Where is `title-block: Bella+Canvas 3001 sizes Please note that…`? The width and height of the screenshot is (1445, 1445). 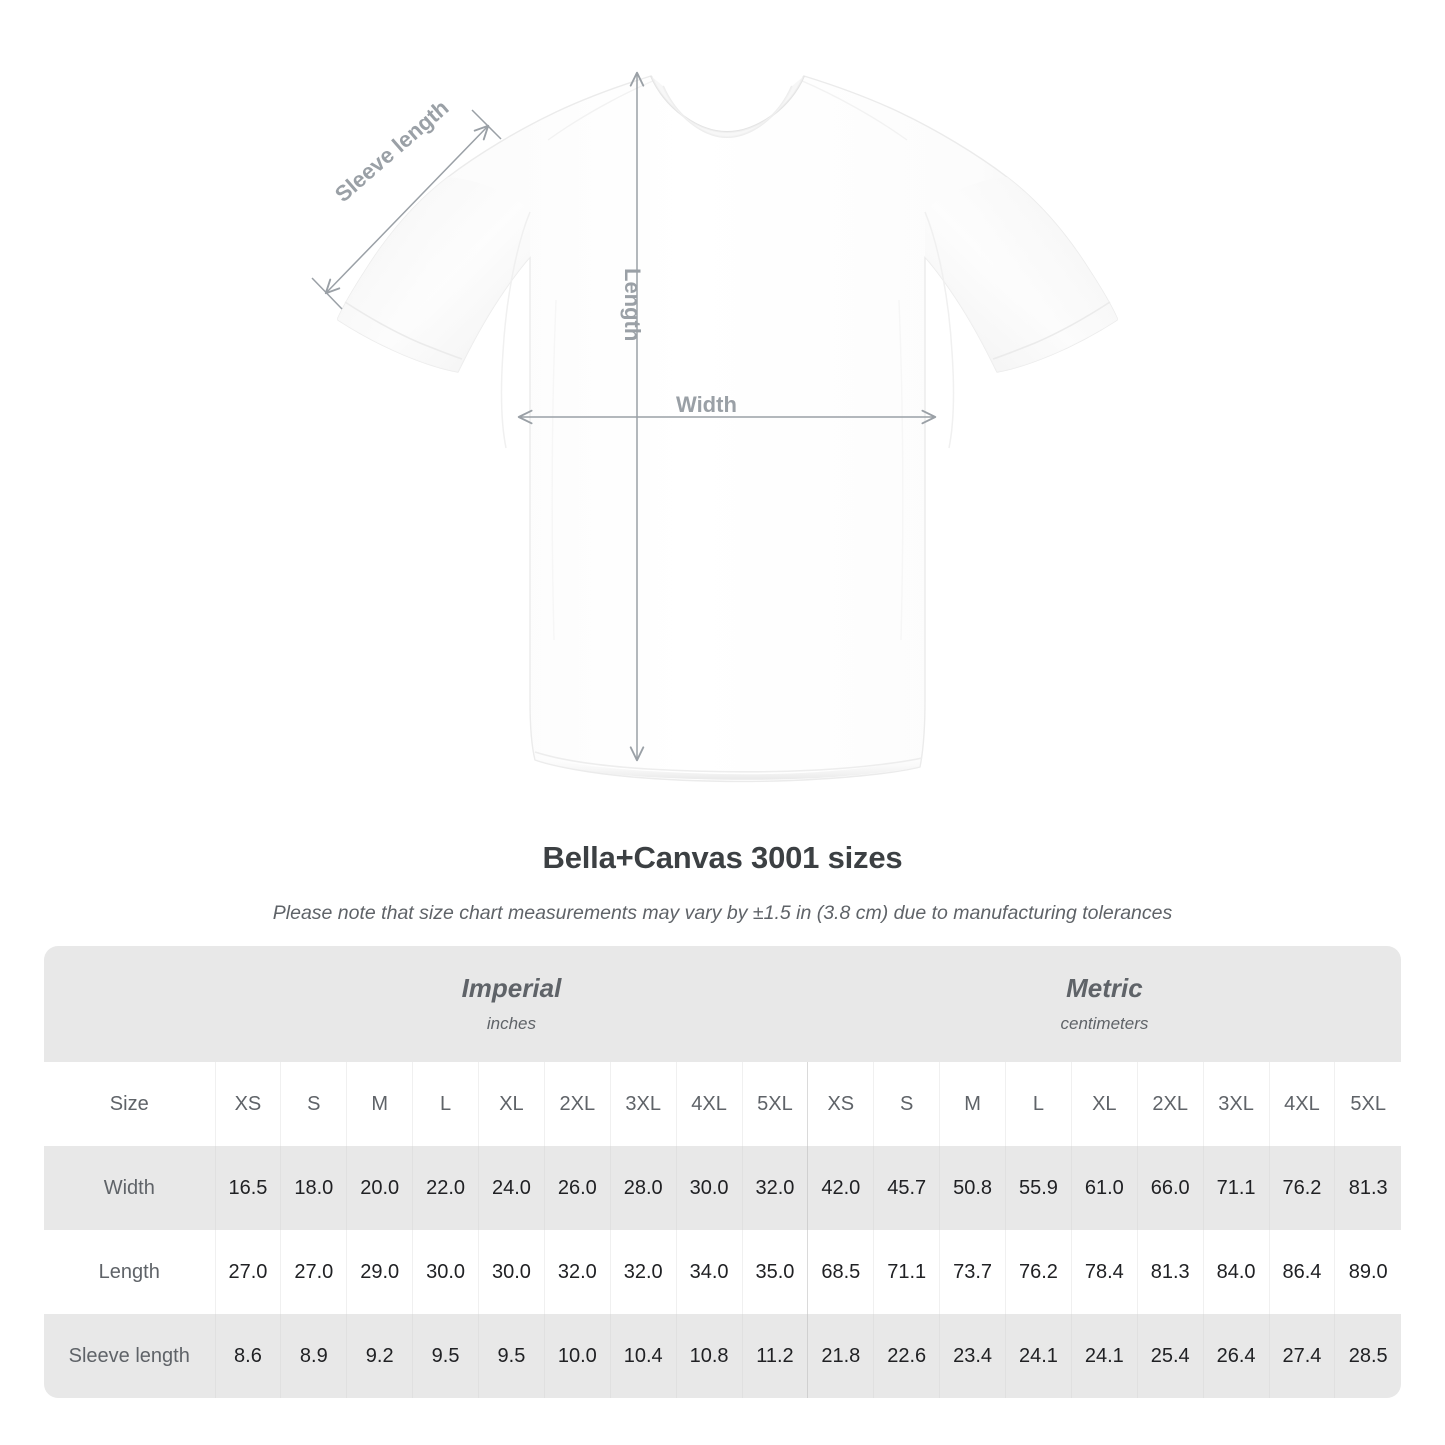
title-block: Bella+Canvas 3001 sizes Please note that… is located at coordinates (722, 882).